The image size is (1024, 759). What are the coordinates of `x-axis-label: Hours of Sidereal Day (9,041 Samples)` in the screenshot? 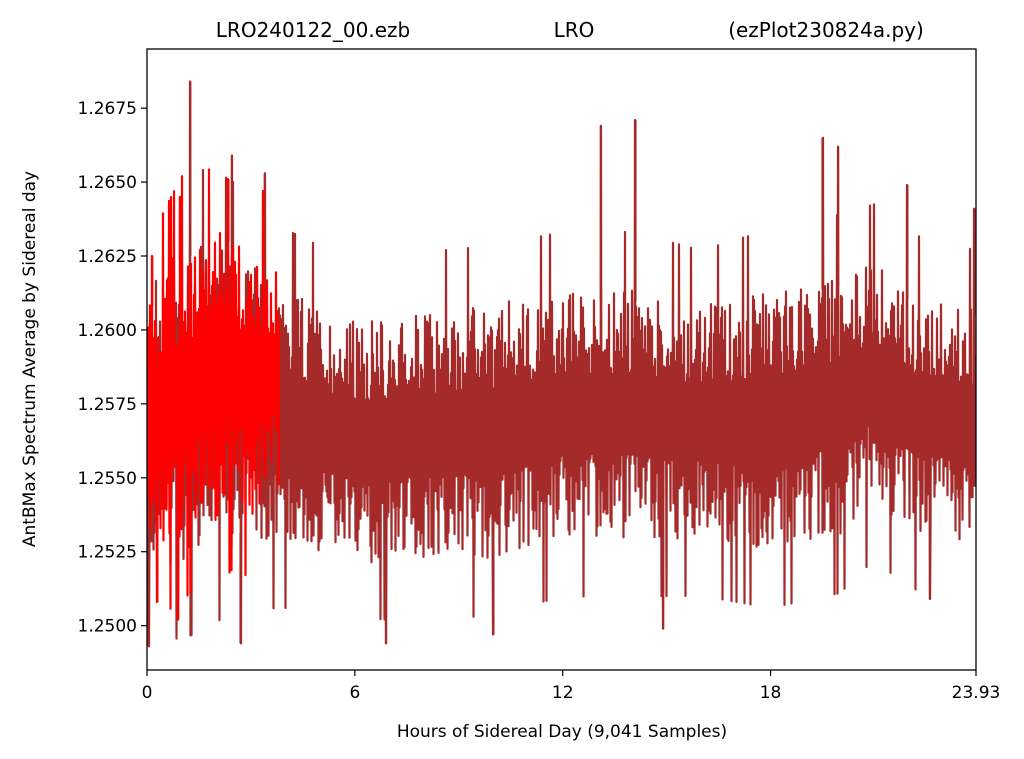 It's located at (562, 732).